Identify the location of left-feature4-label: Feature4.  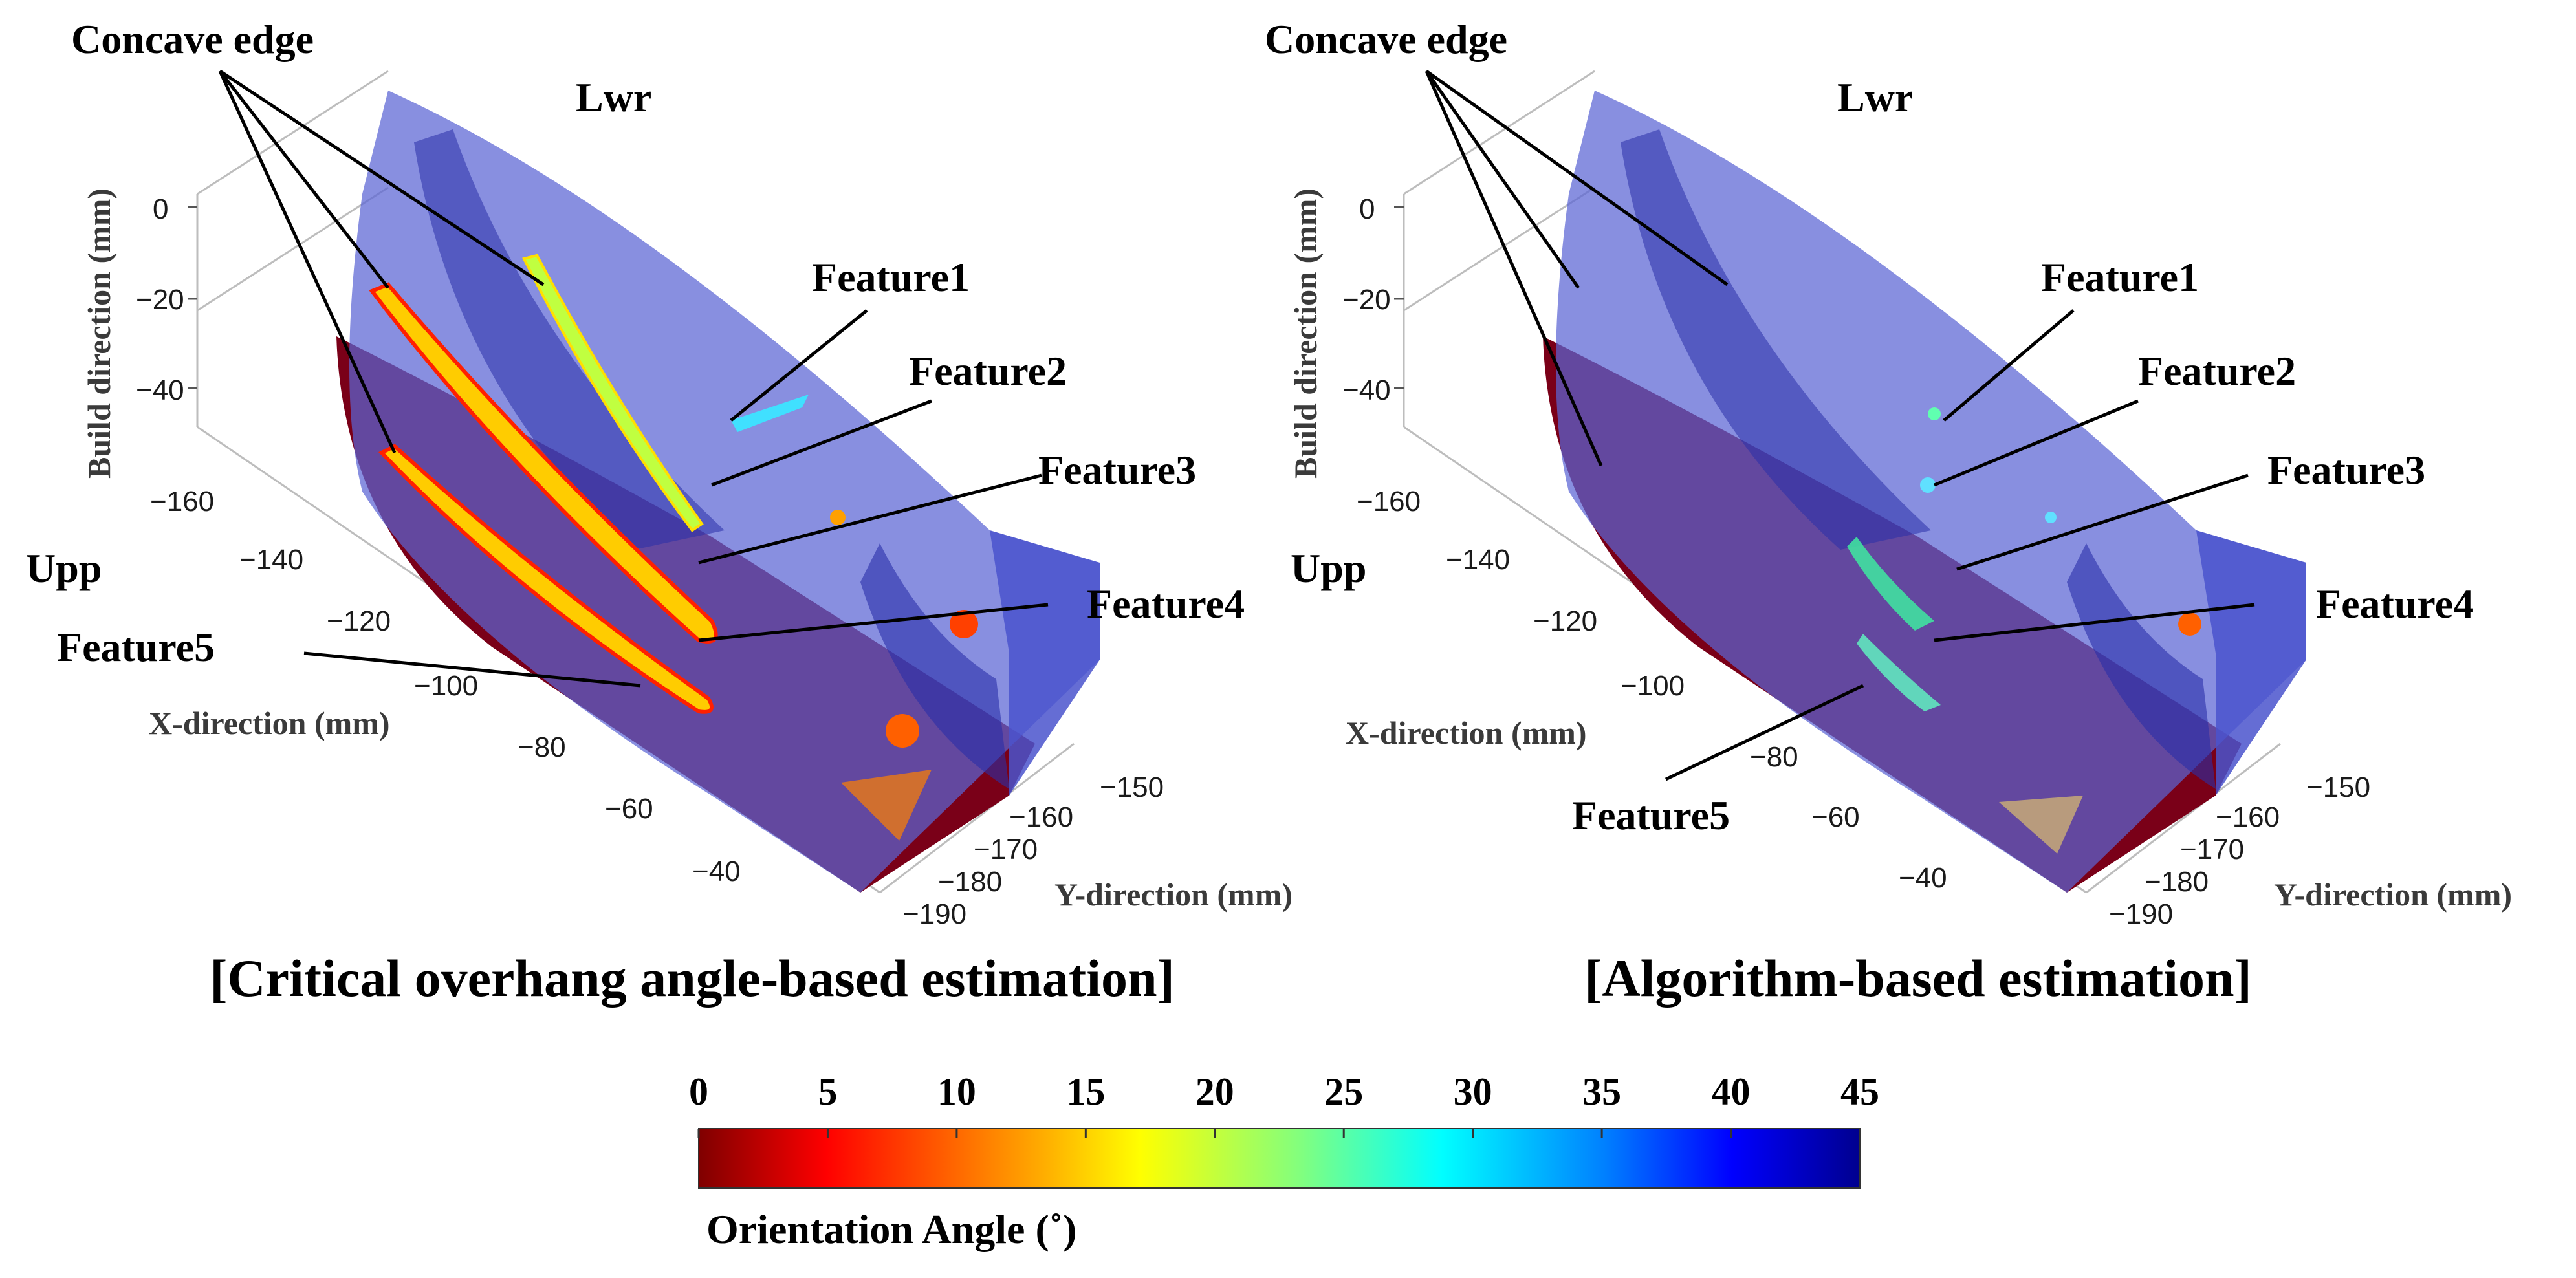
(1166, 604).